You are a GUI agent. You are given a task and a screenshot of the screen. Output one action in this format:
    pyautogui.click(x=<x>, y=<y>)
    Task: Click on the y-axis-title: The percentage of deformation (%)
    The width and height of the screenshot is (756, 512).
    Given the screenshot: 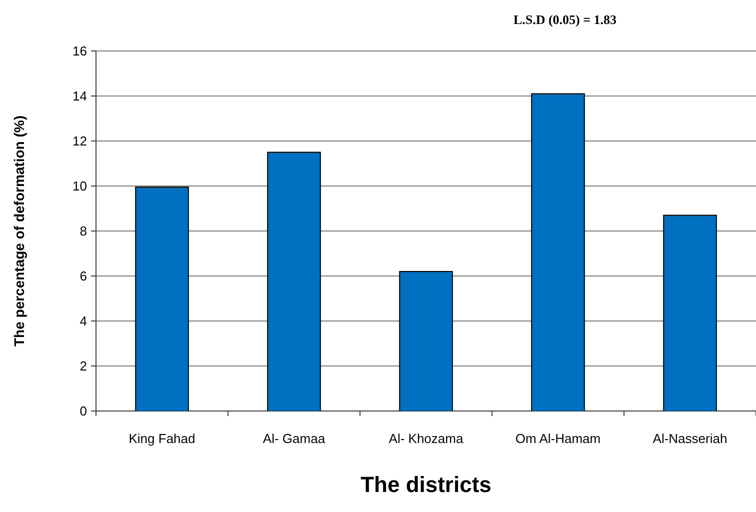 What is the action you would take?
    pyautogui.click(x=19, y=231)
    